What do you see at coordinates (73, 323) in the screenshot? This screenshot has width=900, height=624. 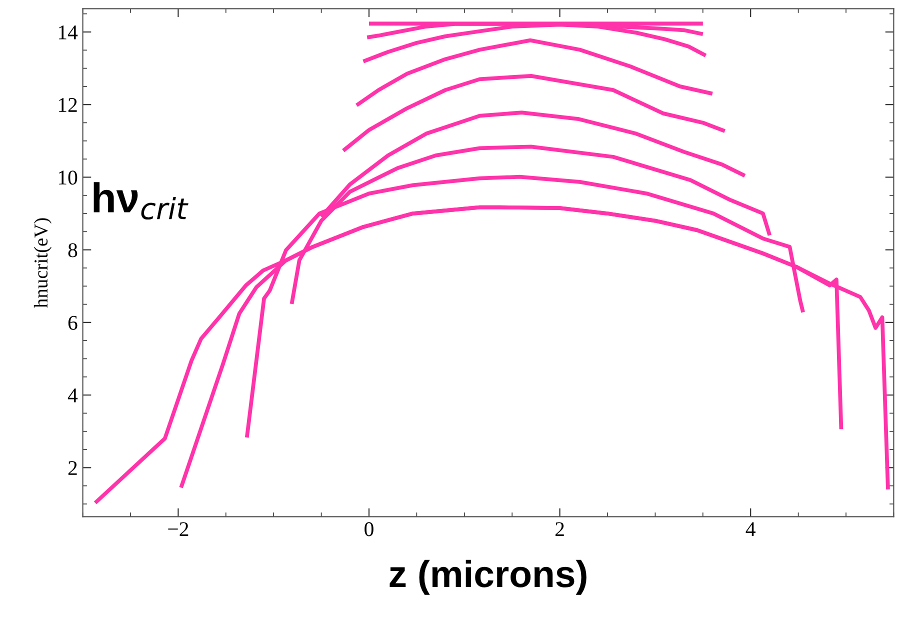 I see `y-tick-label: 6` at bounding box center [73, 323].